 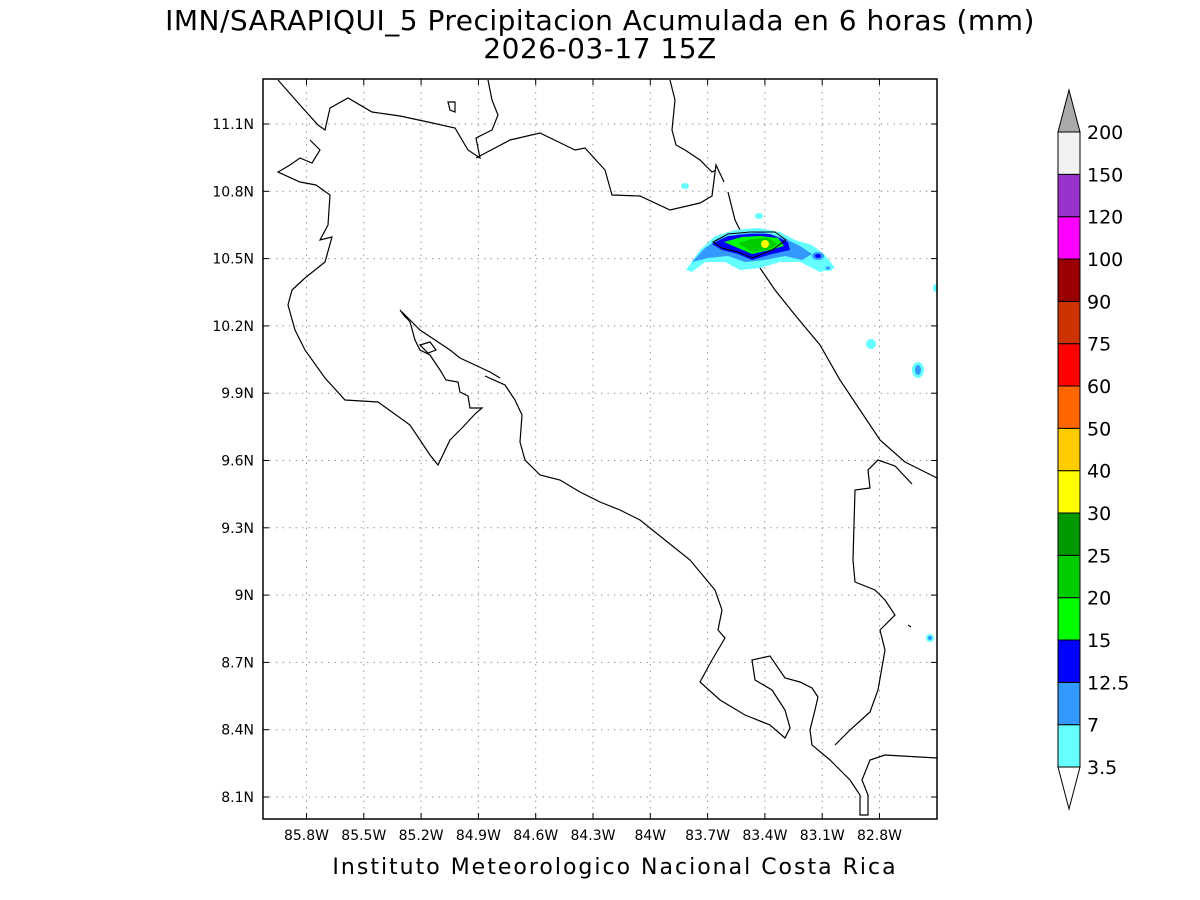 I want to click on colorbar-label: 30, so click(x=1099, y=514).